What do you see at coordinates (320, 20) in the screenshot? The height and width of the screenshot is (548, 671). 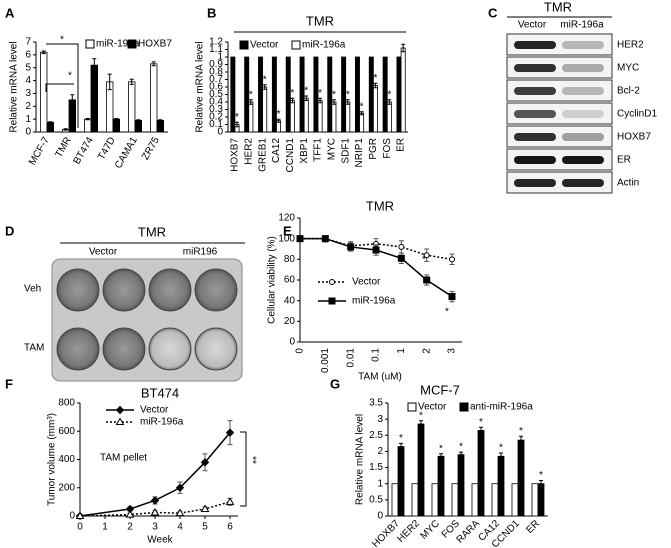 I see `chart-title: TMR` at bounding box center [320, 20].